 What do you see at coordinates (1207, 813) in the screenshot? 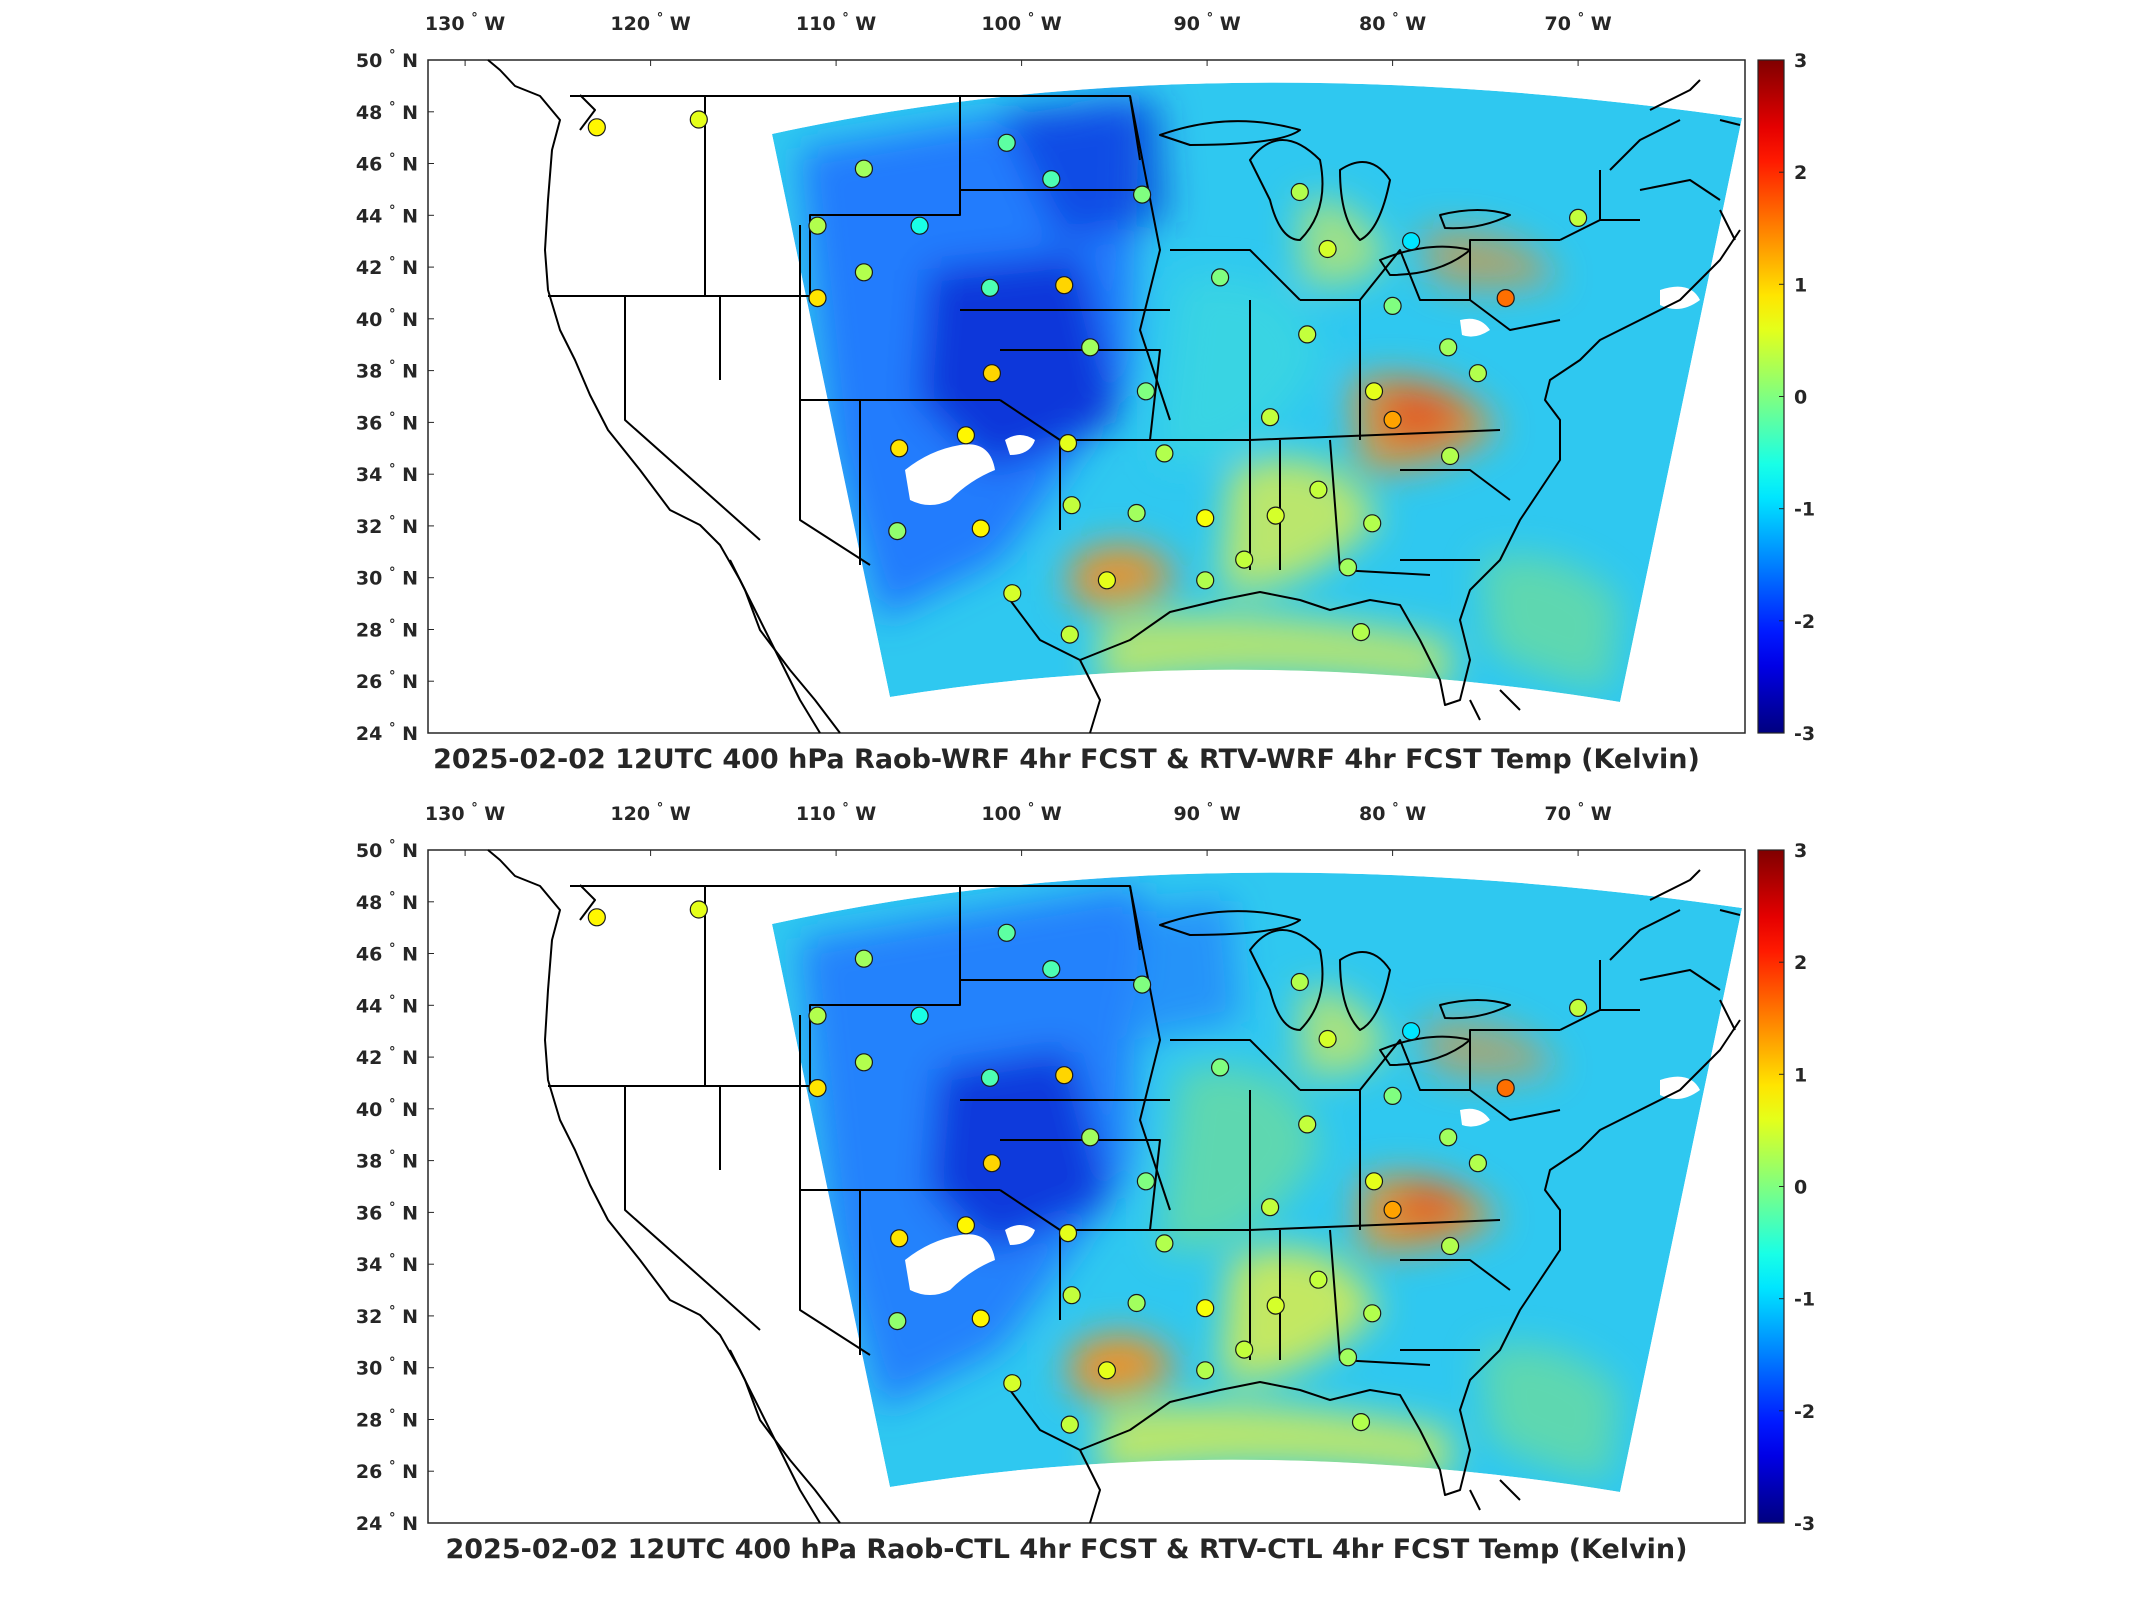
I see `longitude-tick-label: 90 ° W` at bounding box center [1207, 813].